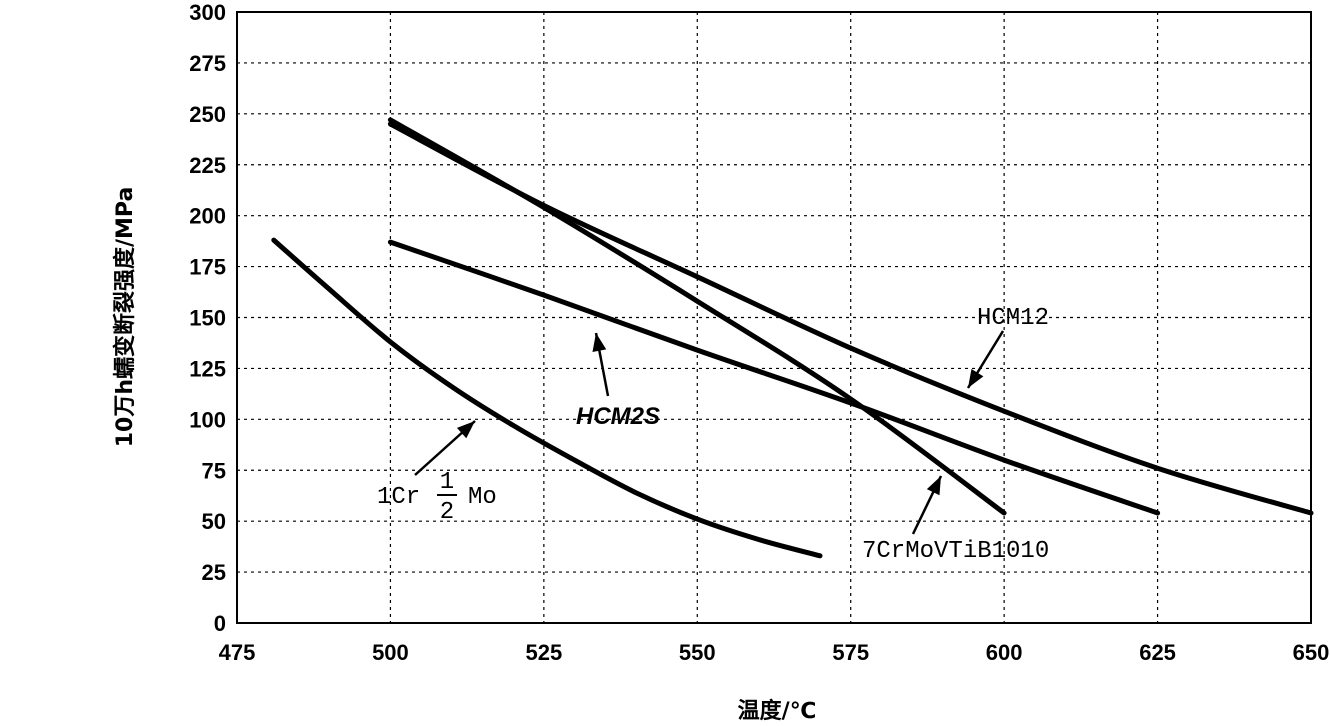 This screenshot has height=726, width=1330. Describe the element at coordinates (125, 317) in the screenshot. I see `y-axis-title: 10万h蠕变断裂强度/MPa` at that location.